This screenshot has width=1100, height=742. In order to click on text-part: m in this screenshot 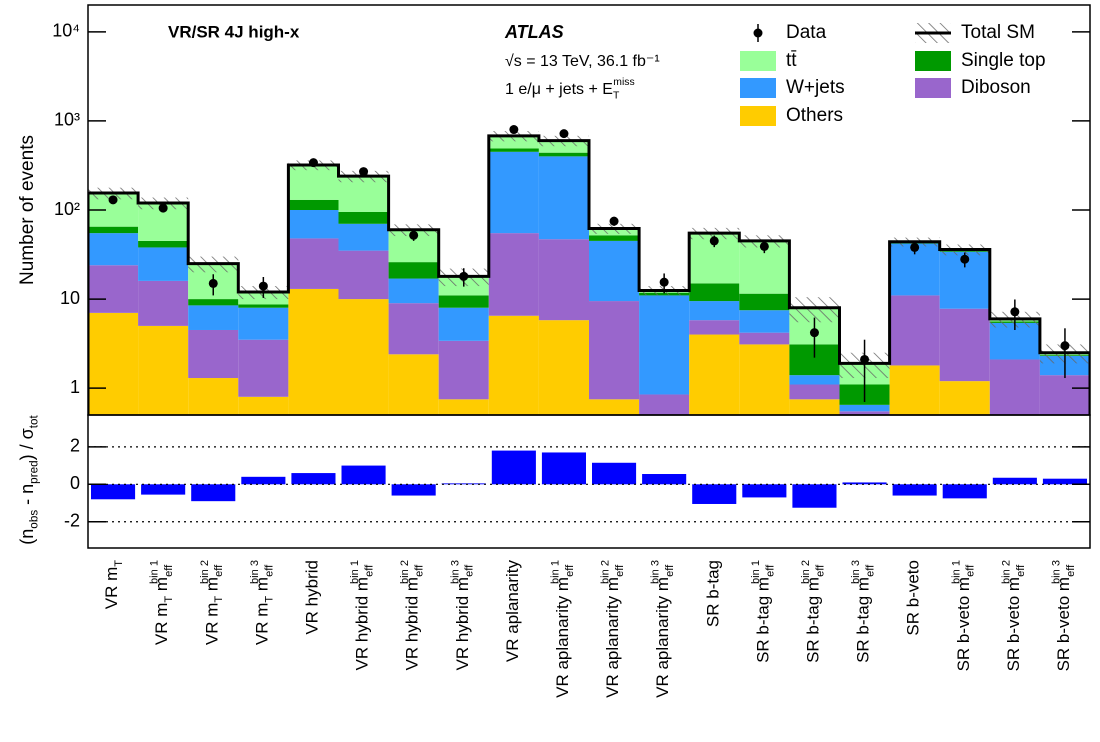, I will do `click(212, 586)`.